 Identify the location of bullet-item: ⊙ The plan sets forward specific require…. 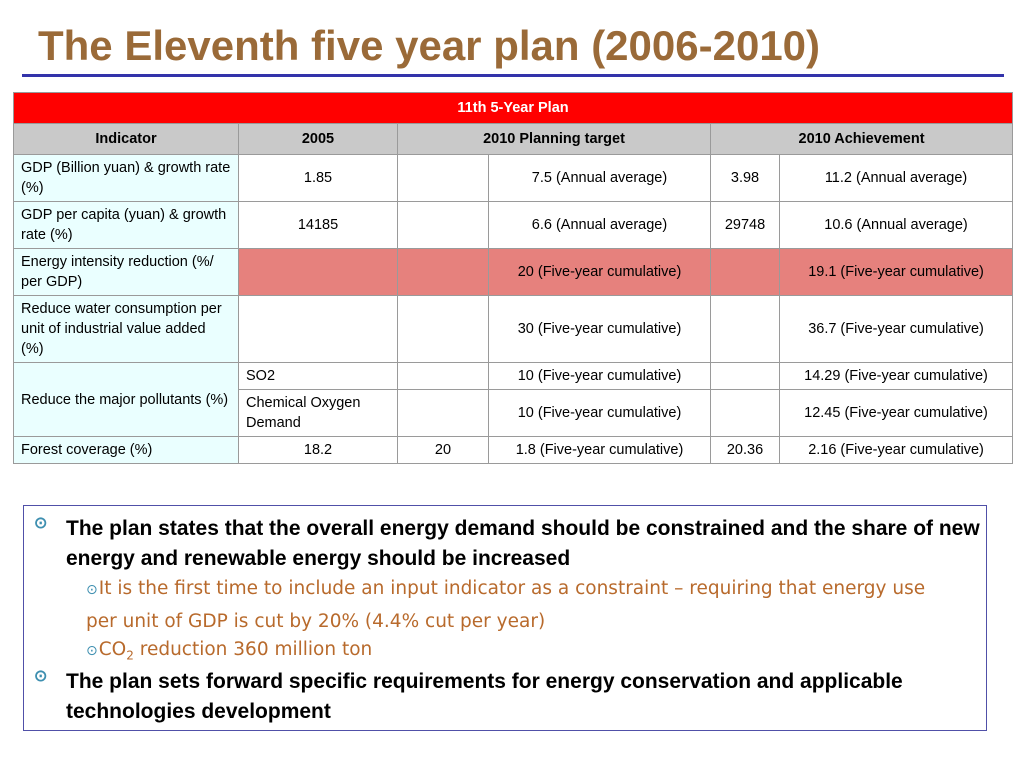
(512, 697).